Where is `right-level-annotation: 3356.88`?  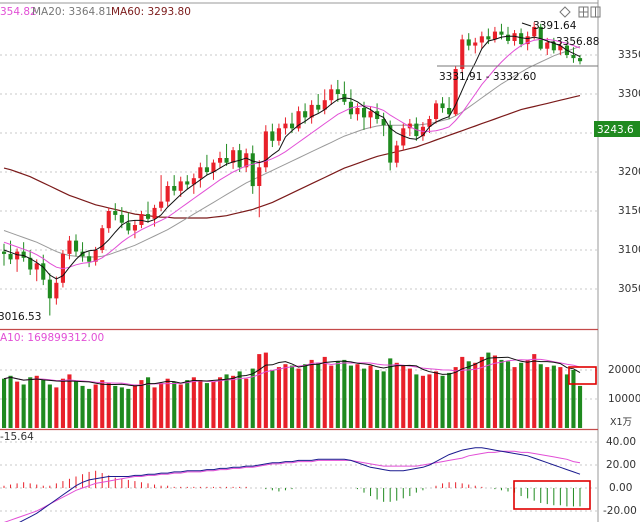
right-level-annotation: 3356.88 is located at coordinates (573, 42).